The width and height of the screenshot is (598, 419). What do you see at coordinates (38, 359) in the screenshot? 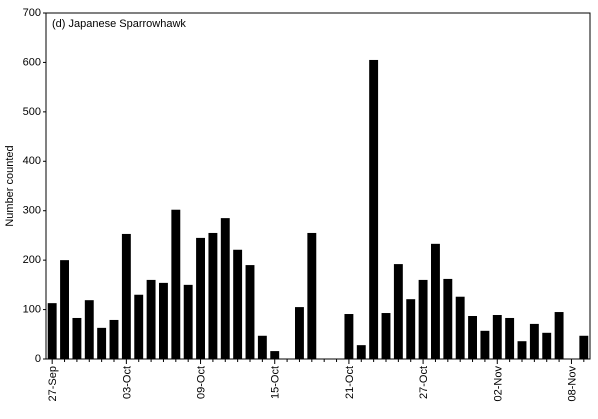
I see `y-tick-label: 0` at bounding box center [38, 359].